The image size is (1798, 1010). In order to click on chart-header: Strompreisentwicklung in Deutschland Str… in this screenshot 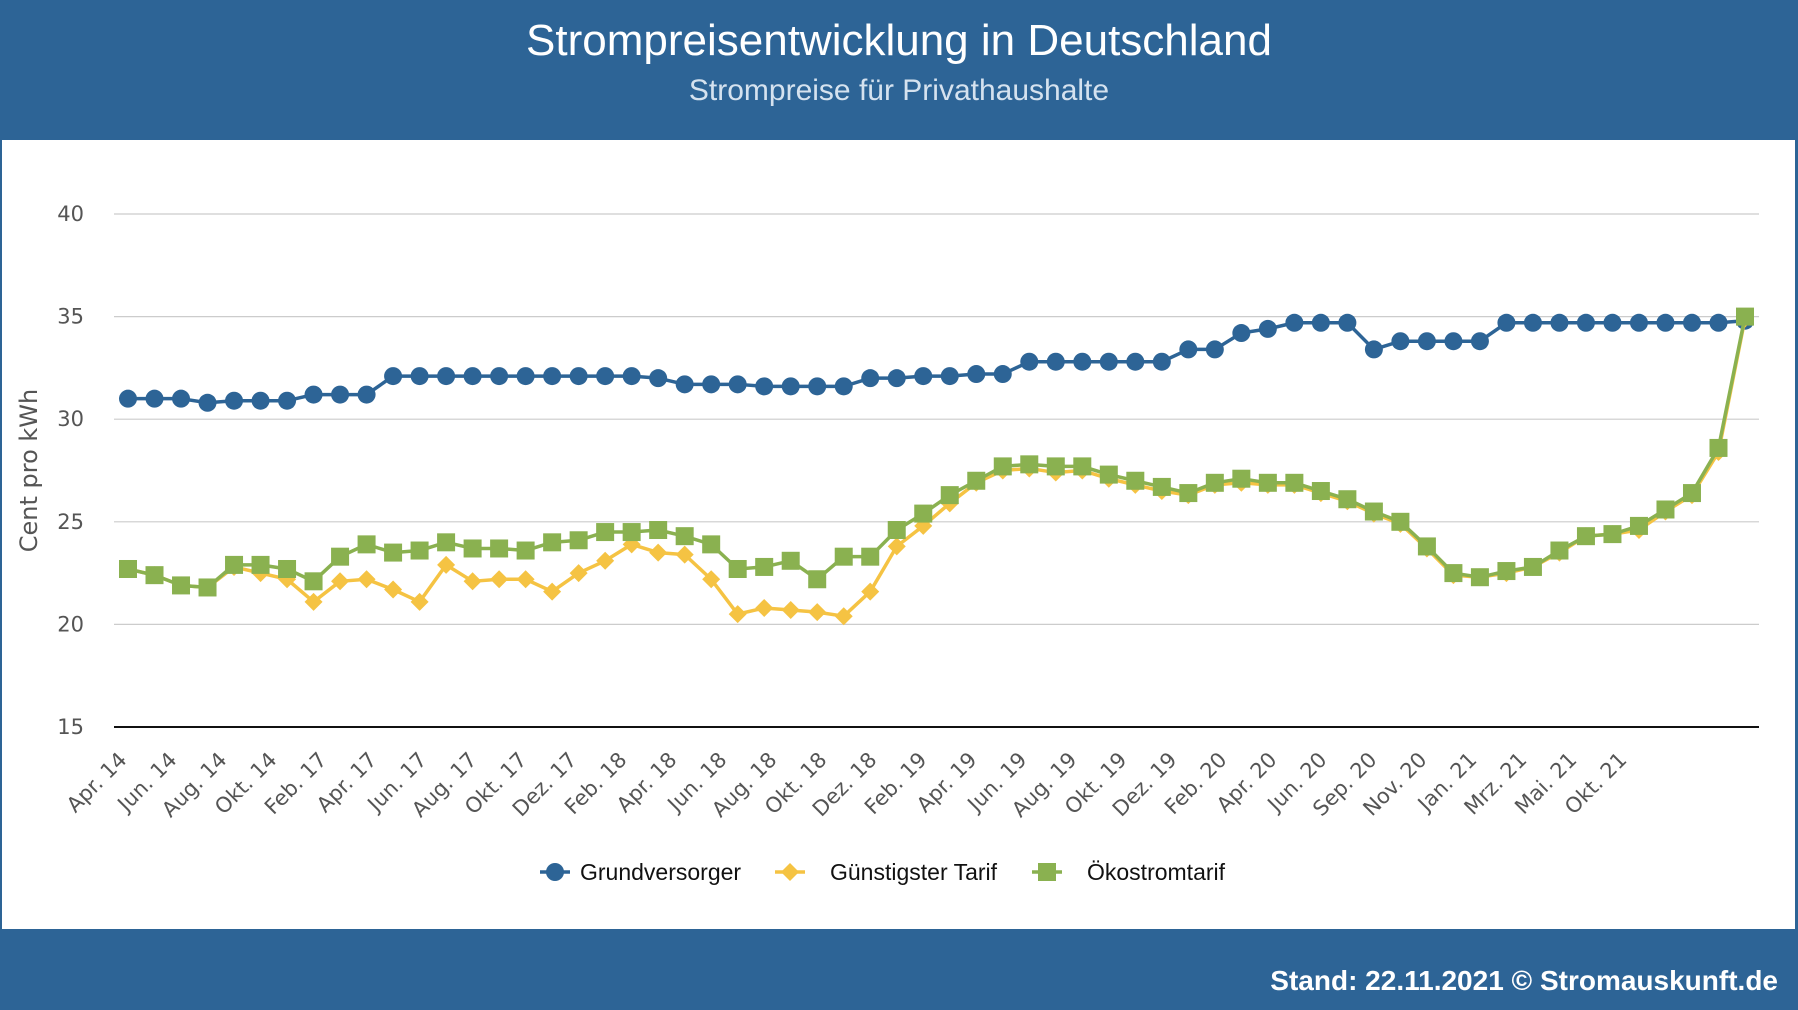, I will do `click(899, 70)`.